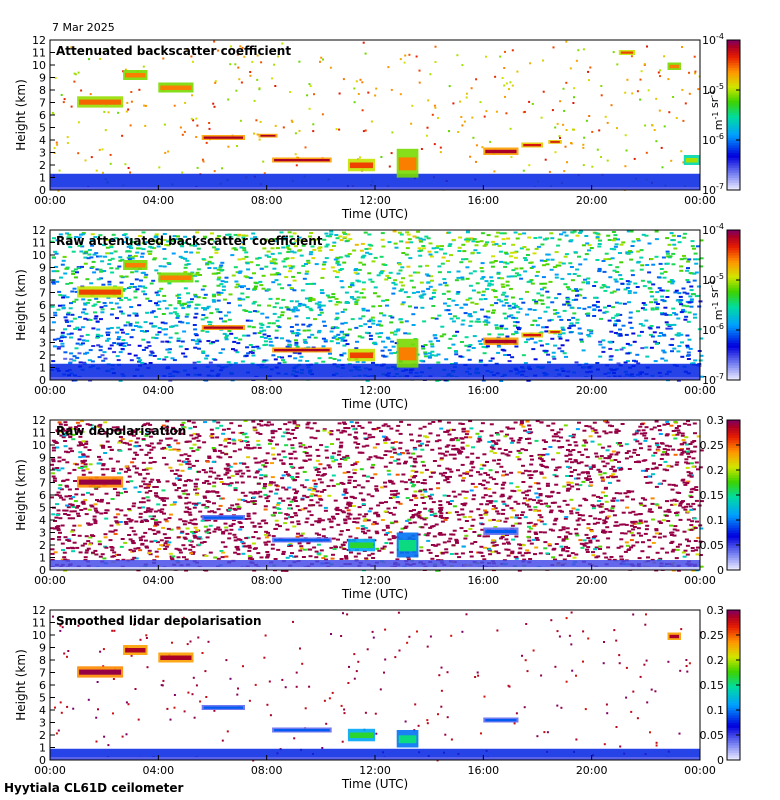 The image size is (780, 800). What do you see at coordinates (375, 754) in the screenshot?
I see `boundary-layer` at bounding box center [375, 754].